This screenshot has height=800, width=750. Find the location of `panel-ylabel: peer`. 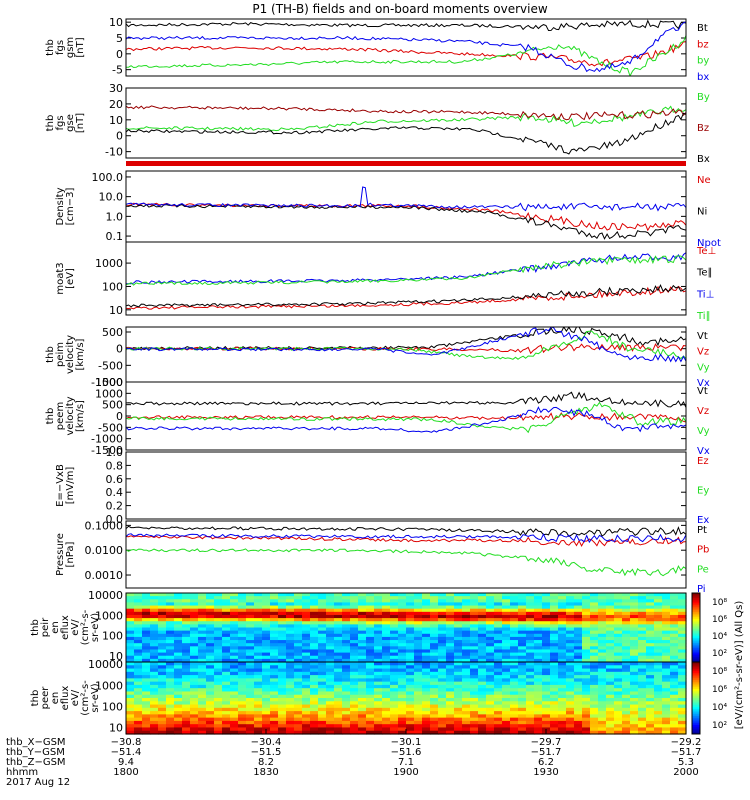

panel-ylabel: peer is located at coordinates (45, 698).